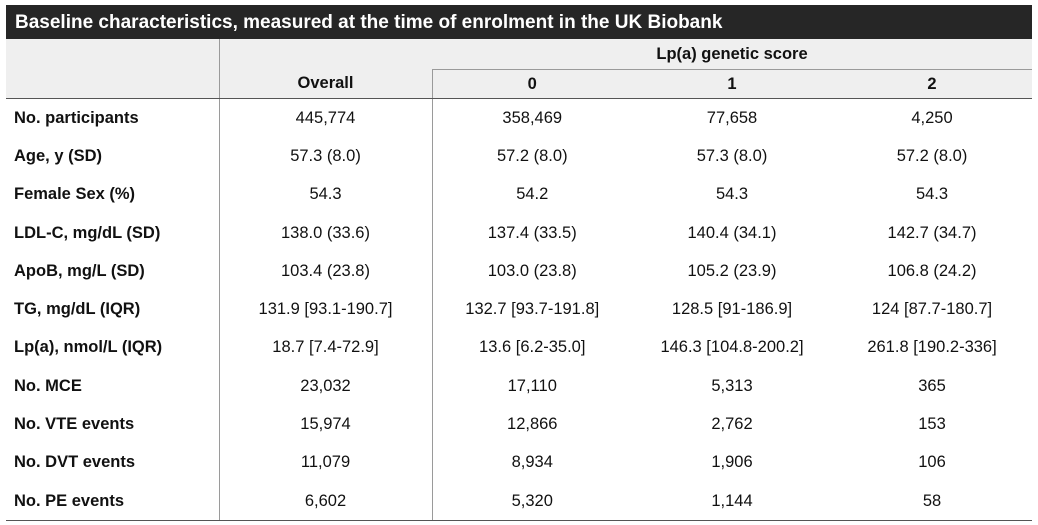 This screenshot has width=1038, height=525. I want to click on row-label: LDL-C, mg/dL (SD), so click(113, 233).